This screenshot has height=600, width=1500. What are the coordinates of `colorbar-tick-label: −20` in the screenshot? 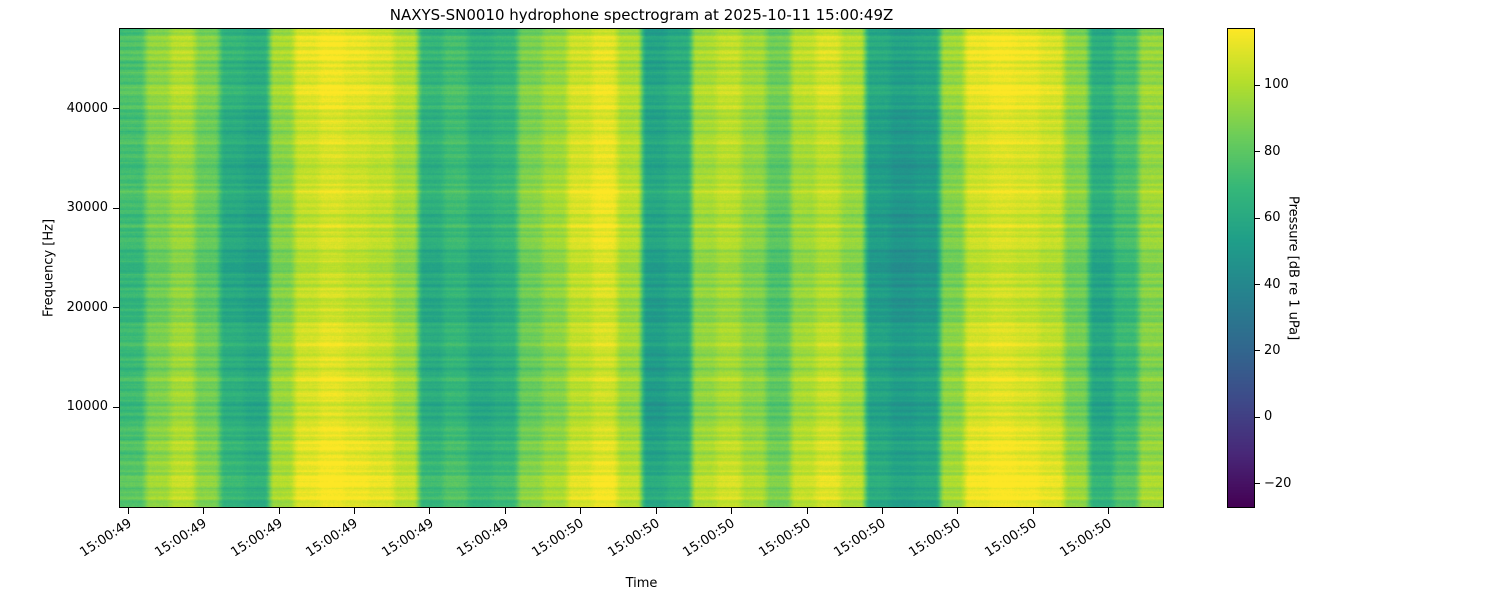 It's located at (1278, 483).